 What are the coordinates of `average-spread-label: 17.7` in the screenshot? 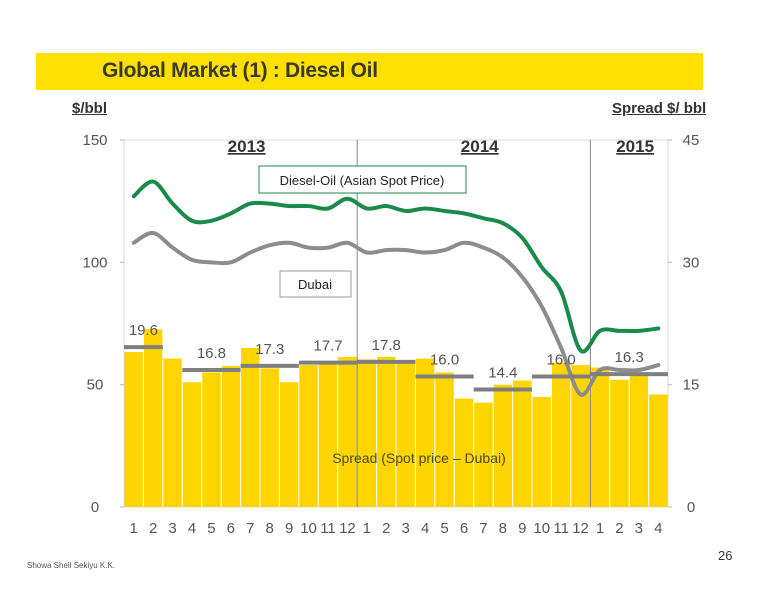 It's located at (327, 346).